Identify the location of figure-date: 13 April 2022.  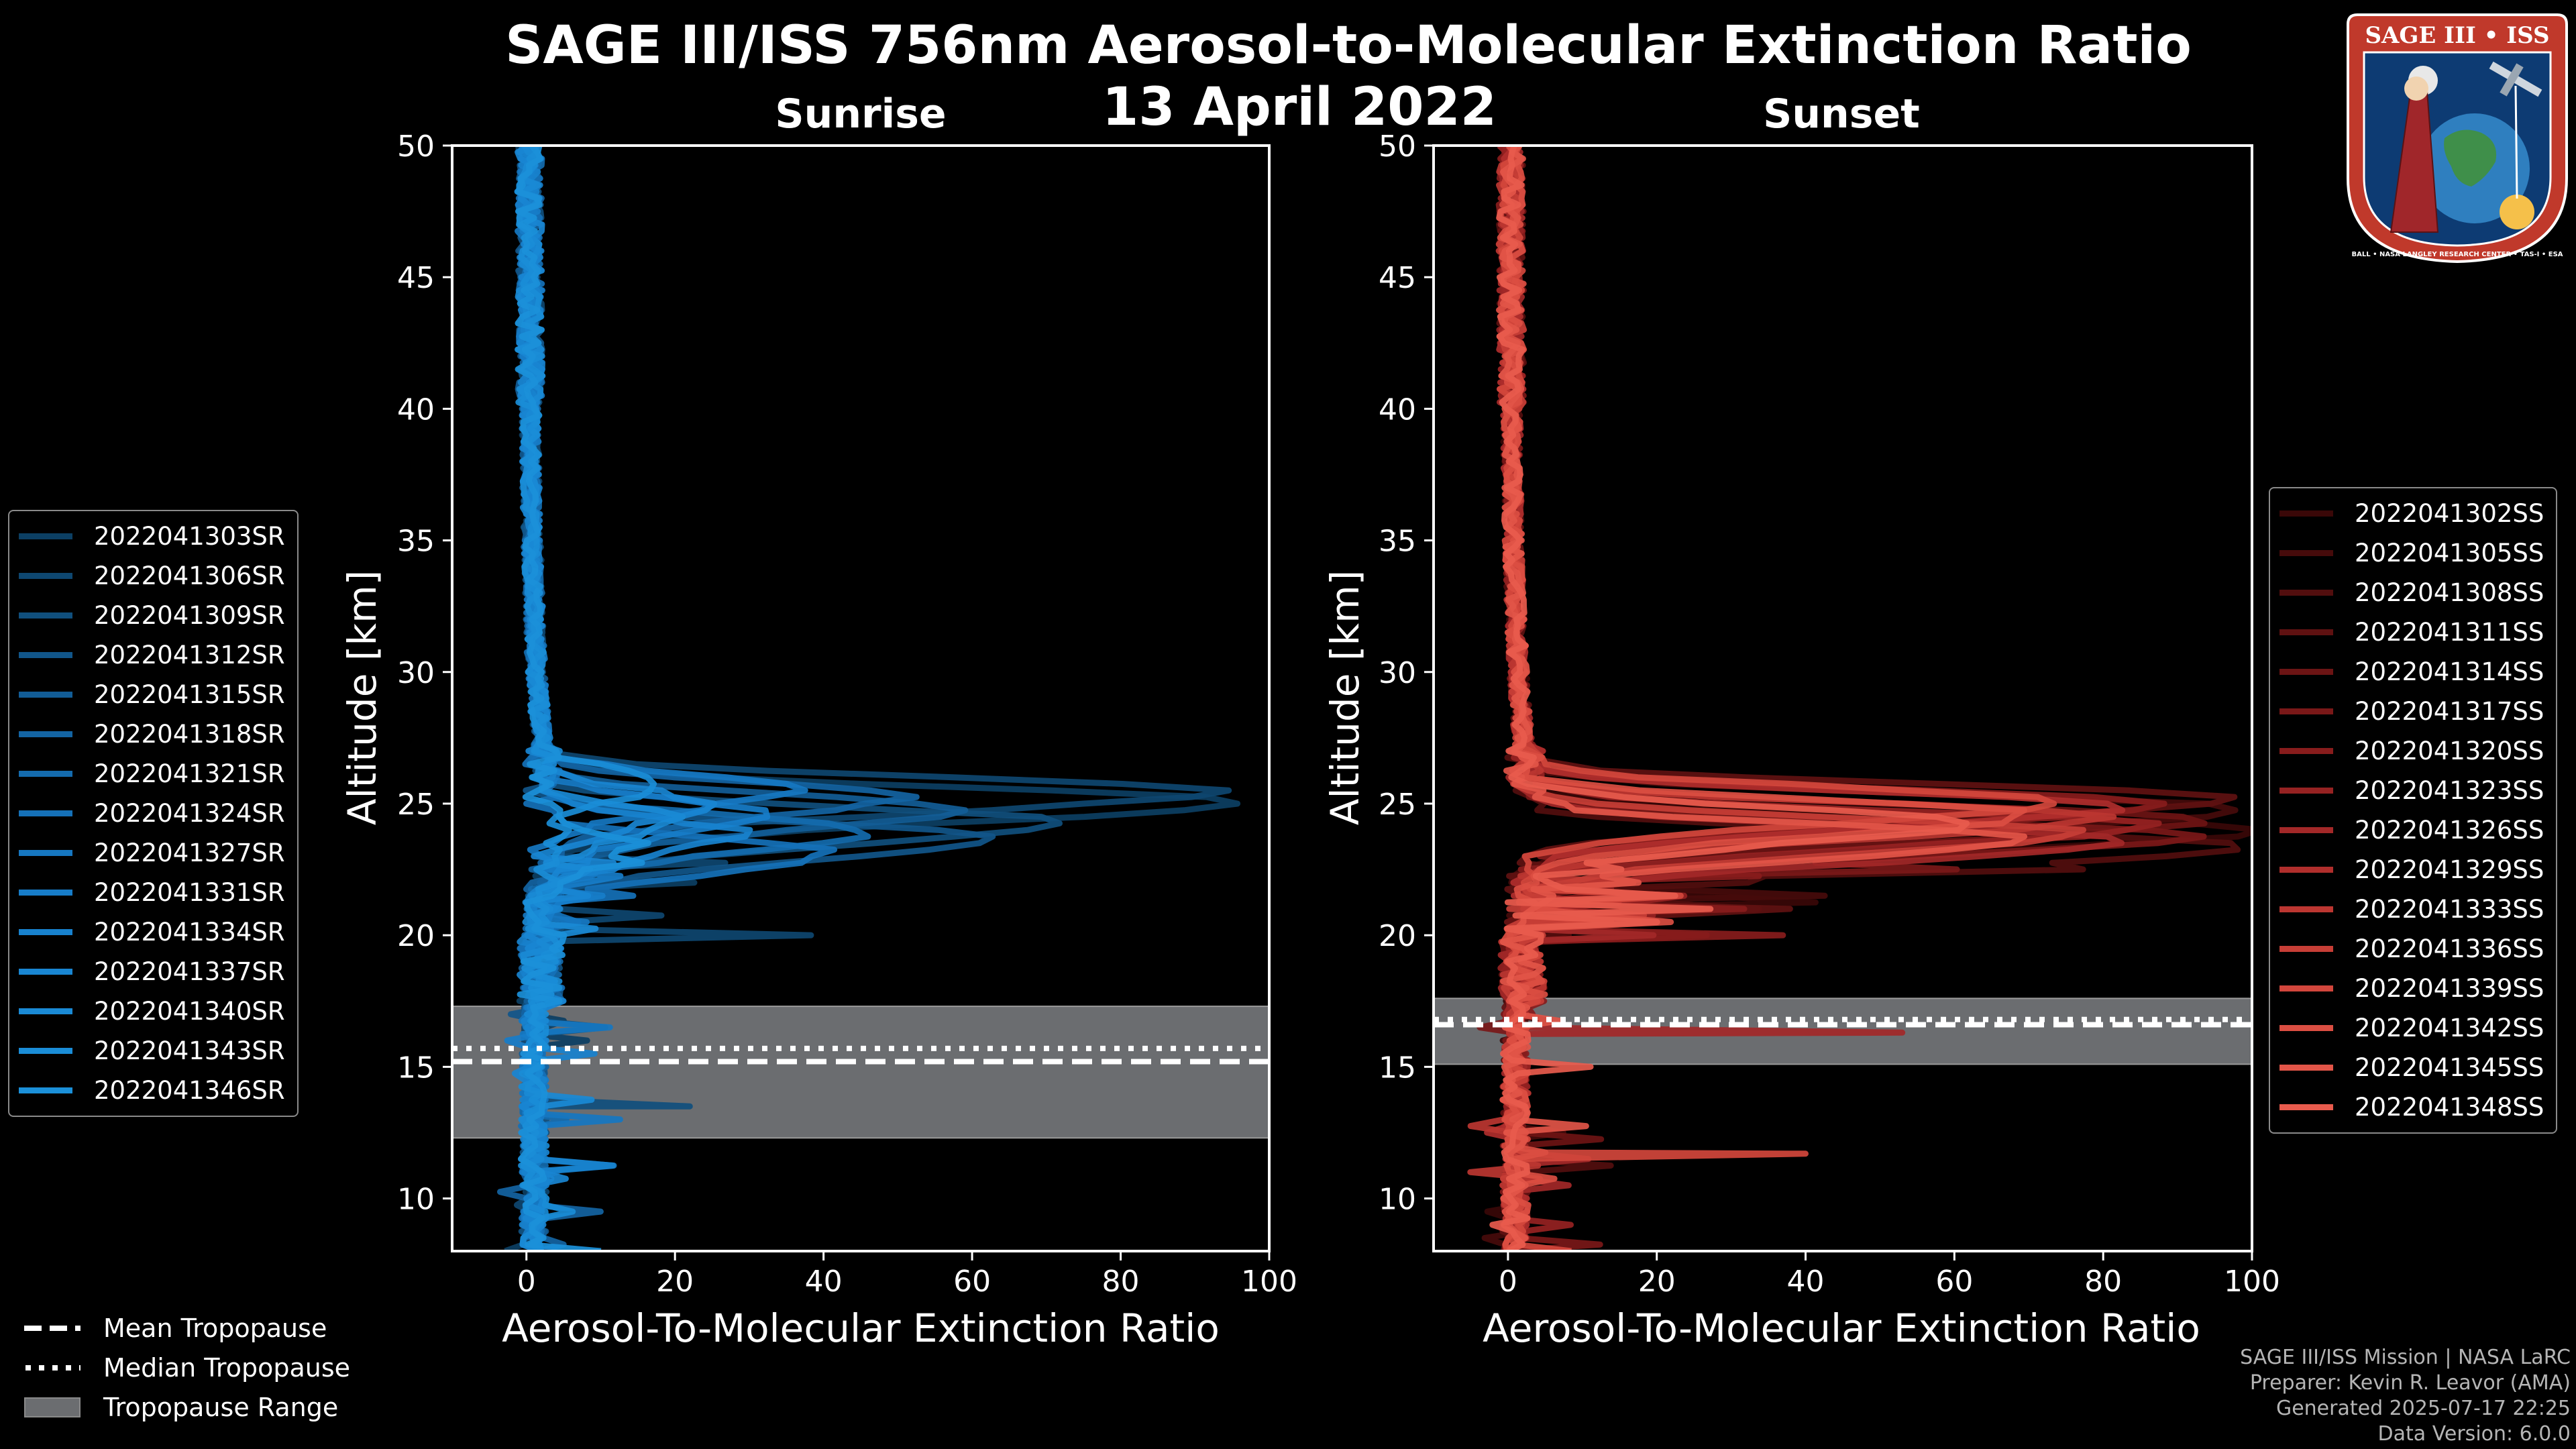
(1299, 107).